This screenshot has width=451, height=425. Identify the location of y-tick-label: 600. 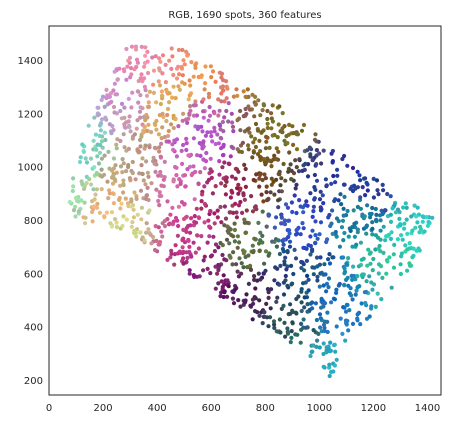
(33, 274).